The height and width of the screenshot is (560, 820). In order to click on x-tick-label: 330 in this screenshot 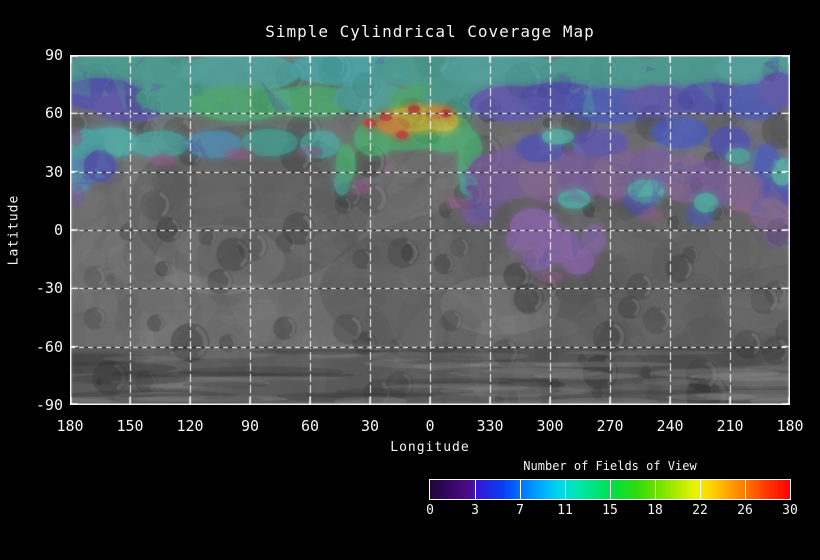, I will do `click(490, 426)`.